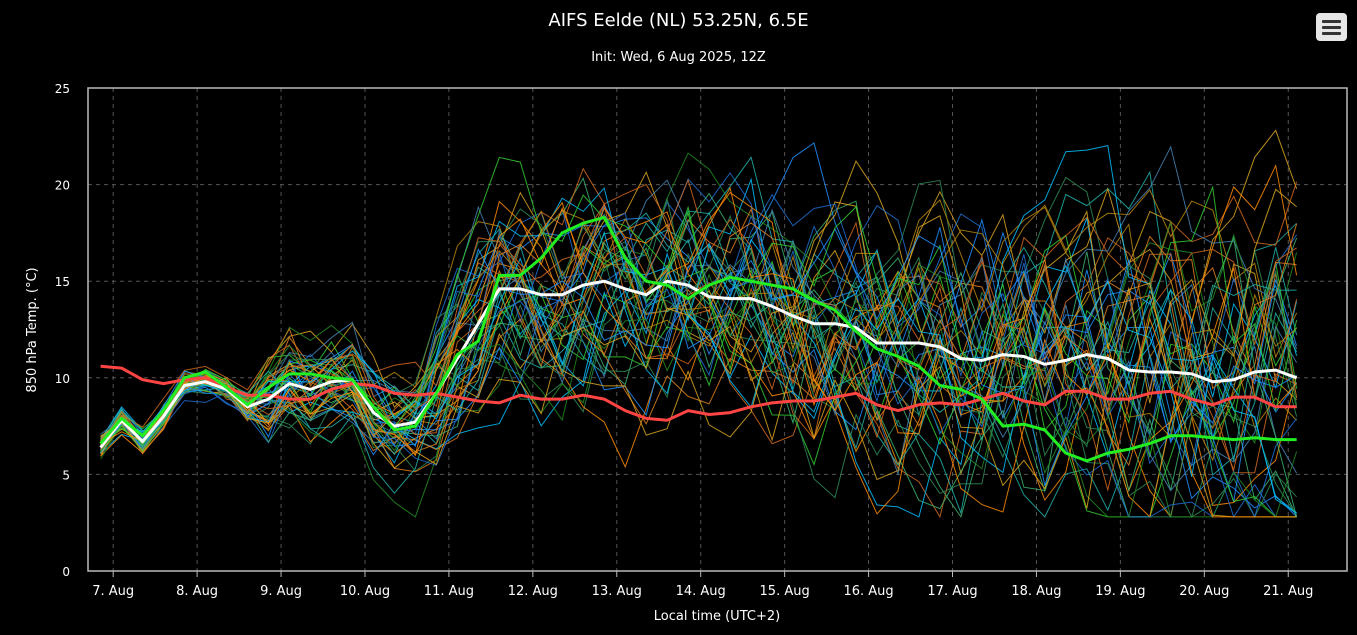 This screenshot has width=1357, height=635. What do you see at coordinates (281, 591) in the screenshot?
I see `x-tick-label: 9. Aug` at bounding box center [281, 591].